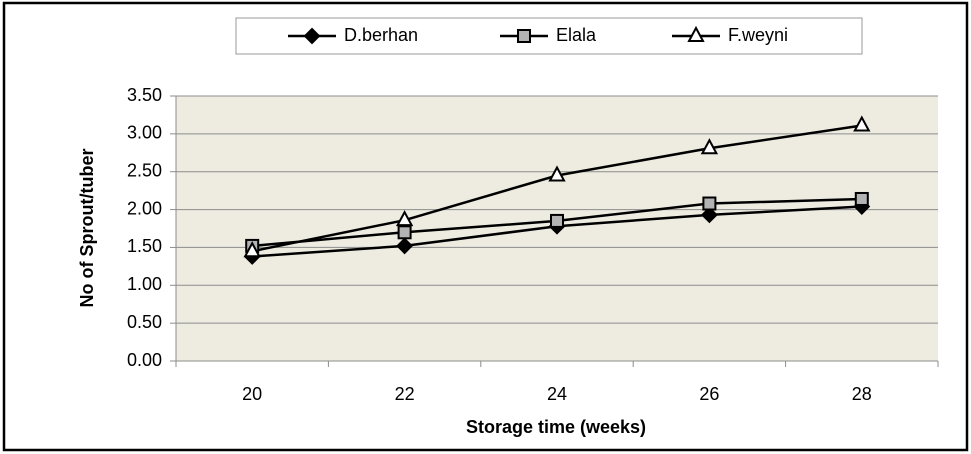  What do you see at coordinates (144, 208) in the screenshot?
I see `y-tick-label: 2.00` at bounding box center [144, 208].